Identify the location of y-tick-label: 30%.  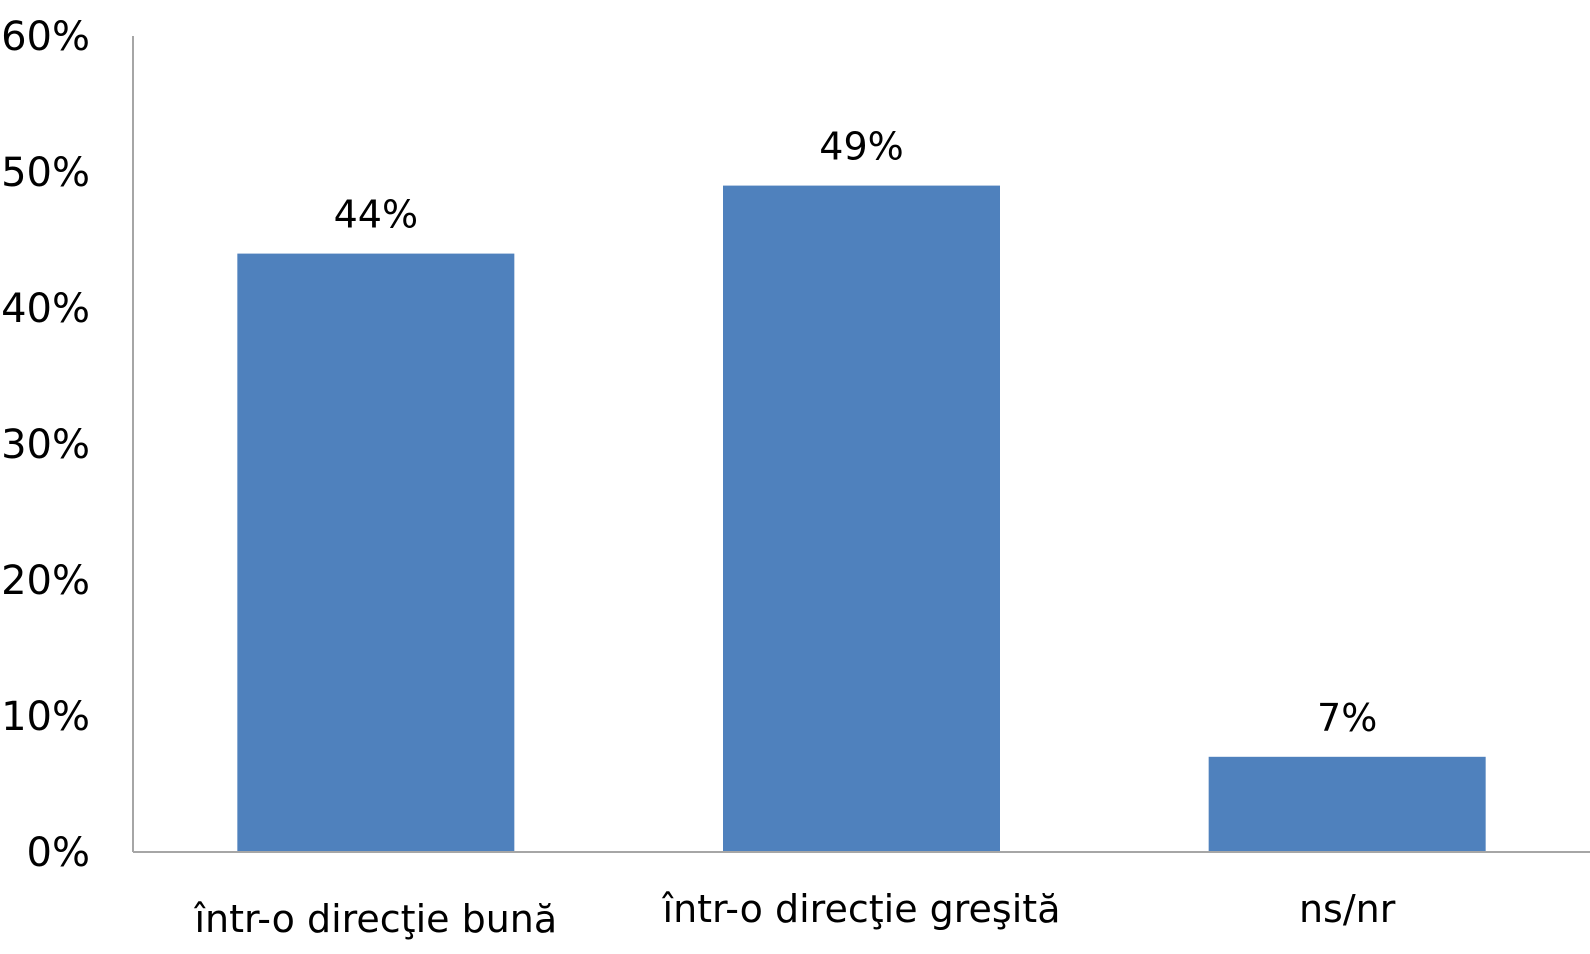
(45, 445).